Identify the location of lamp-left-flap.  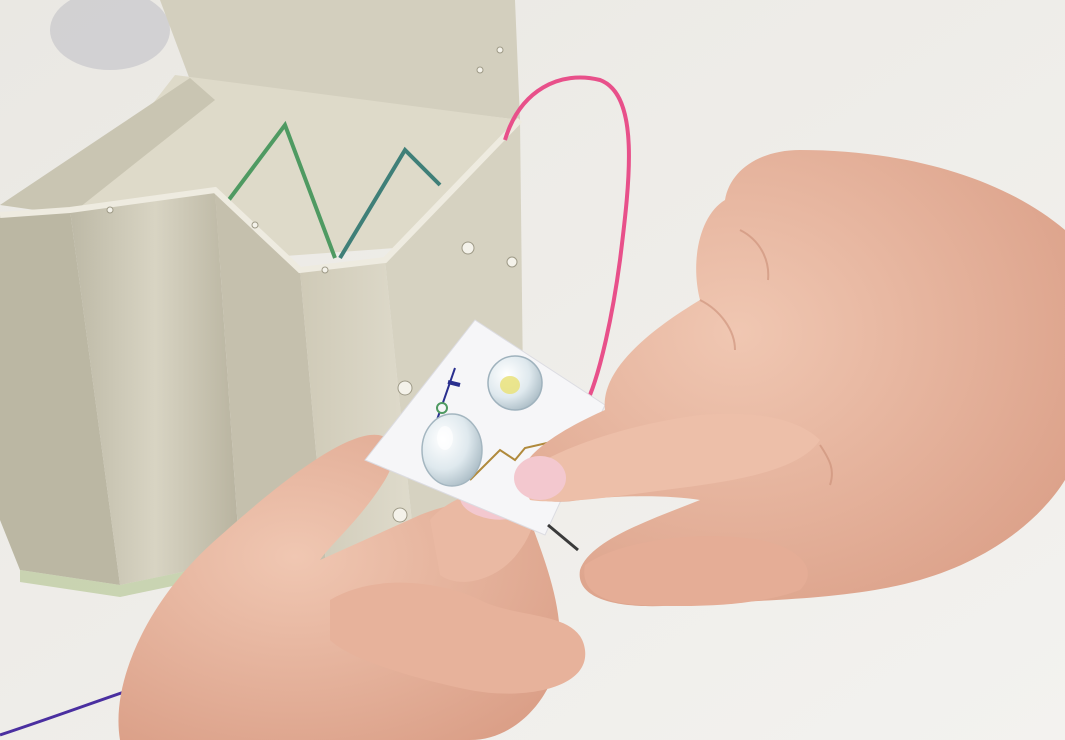
(107, 146).